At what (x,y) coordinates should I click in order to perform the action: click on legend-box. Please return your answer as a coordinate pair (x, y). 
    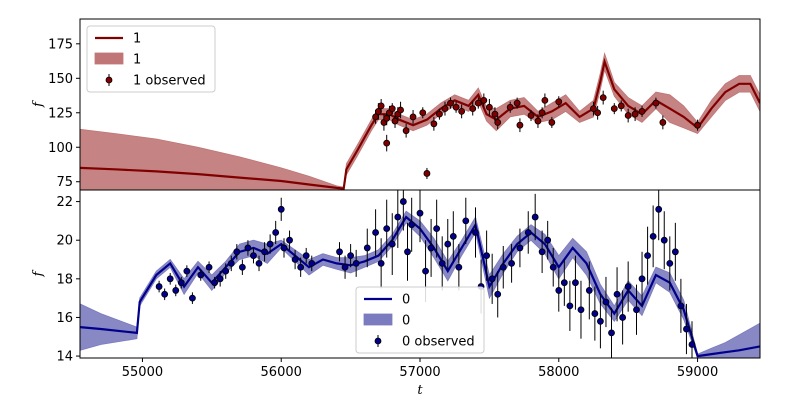
    Looking at the image, I should click on (151, 59).